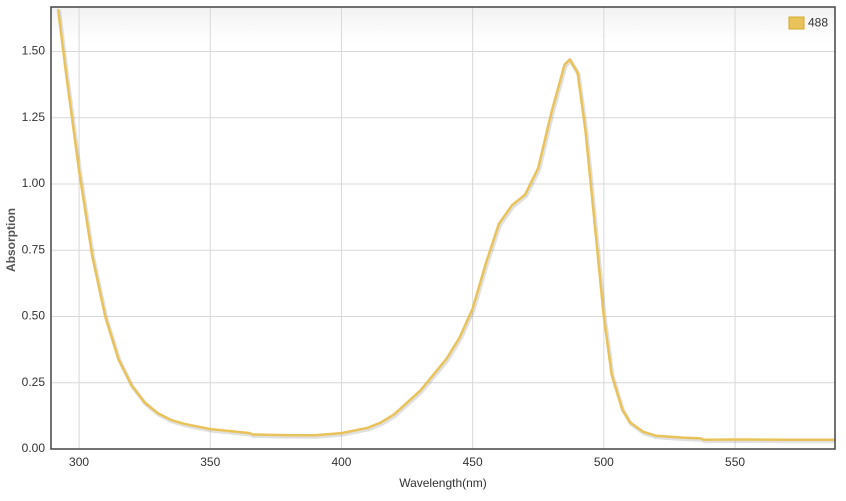  Describe the element at coordinates (11, 240) in the screenshot. I see `y-axis-label: Absorption` at that location.